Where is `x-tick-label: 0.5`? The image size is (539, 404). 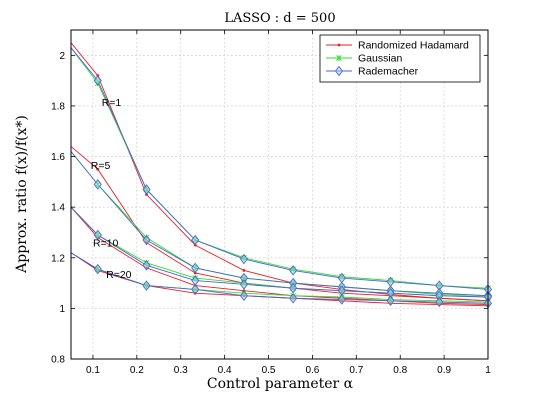
x-tick-label: 0.5 is located at coordinates (269, 370).